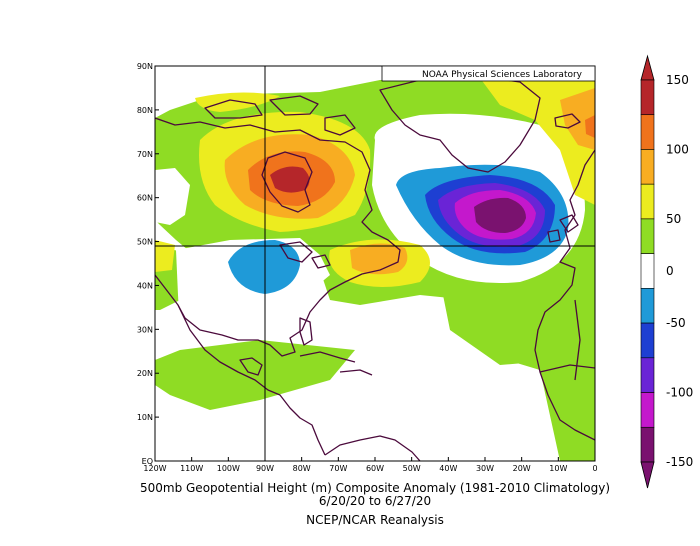  What do you see at coordinates (145, 110) in the screenshot?
I see `lat-tick-label: 80N` at bounding box center [145, 110].